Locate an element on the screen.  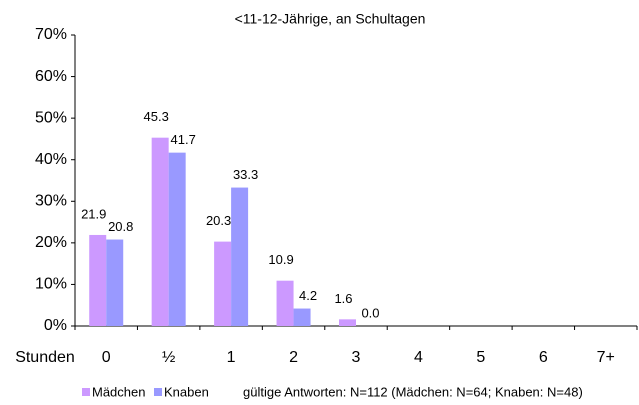
y-tick-label: 30% is located at coordinates (51, 201).